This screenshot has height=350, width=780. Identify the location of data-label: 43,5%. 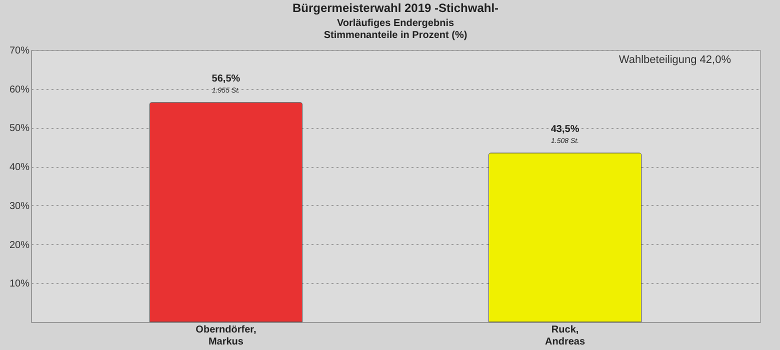
(565, 129).